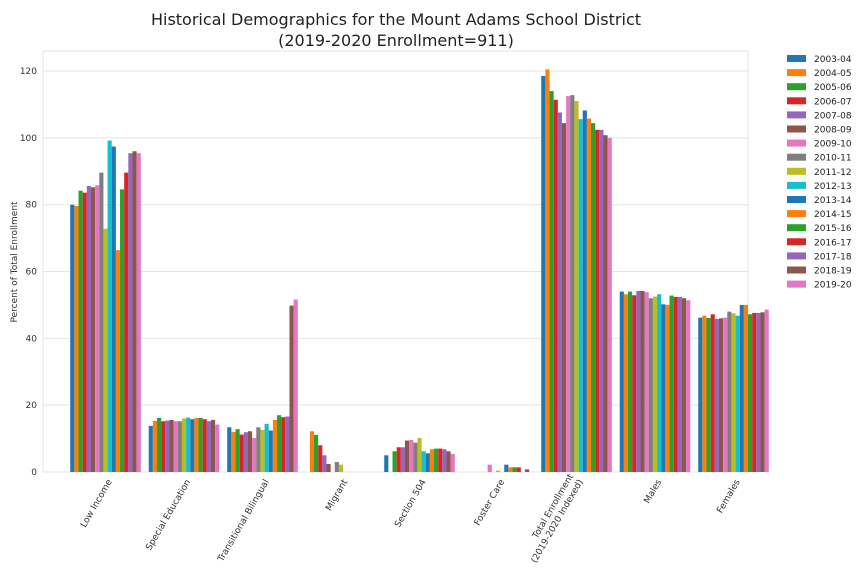  I want to click on legend-label: 2012-13, so click(833, 187).